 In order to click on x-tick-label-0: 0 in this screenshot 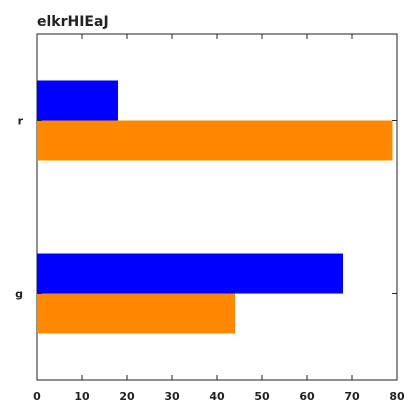, I will do `click(37, 396)`.